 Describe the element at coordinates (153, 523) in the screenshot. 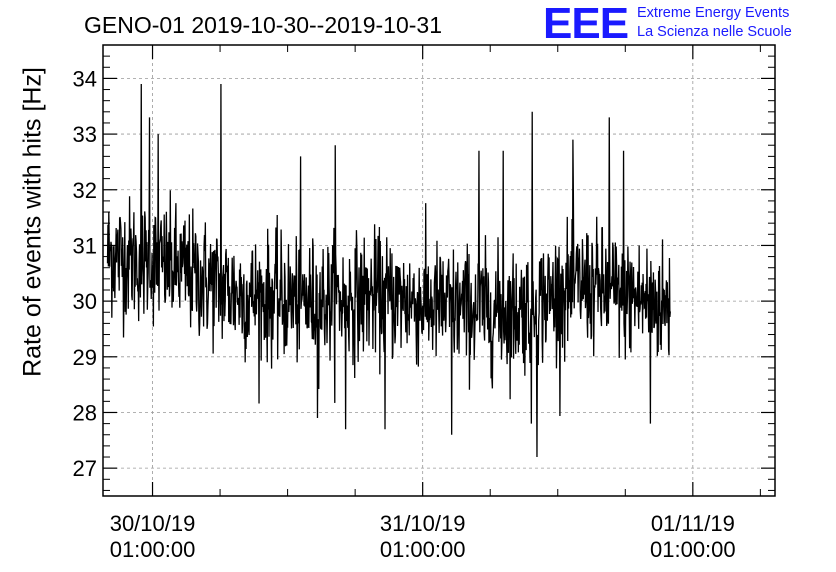

I see `x-tick-date-label: 30/10/19` at that location.